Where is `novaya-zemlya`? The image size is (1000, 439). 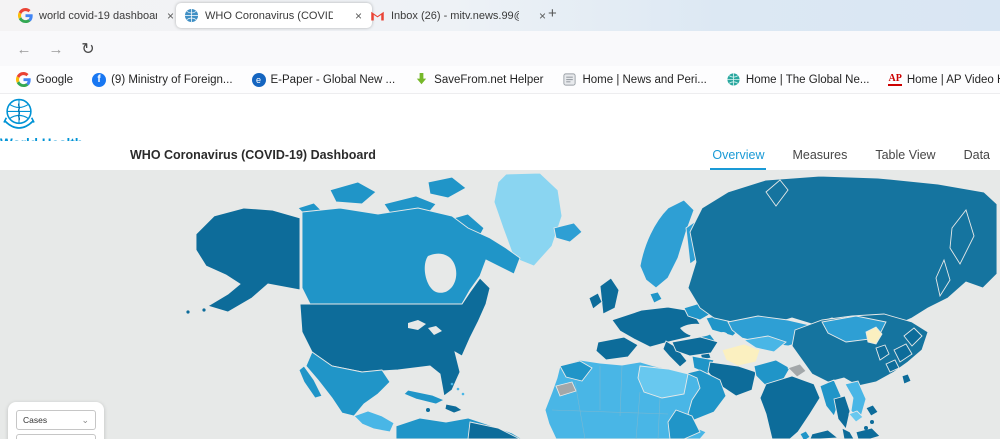
novaya-zemlya is located at coordinates (777, 193).